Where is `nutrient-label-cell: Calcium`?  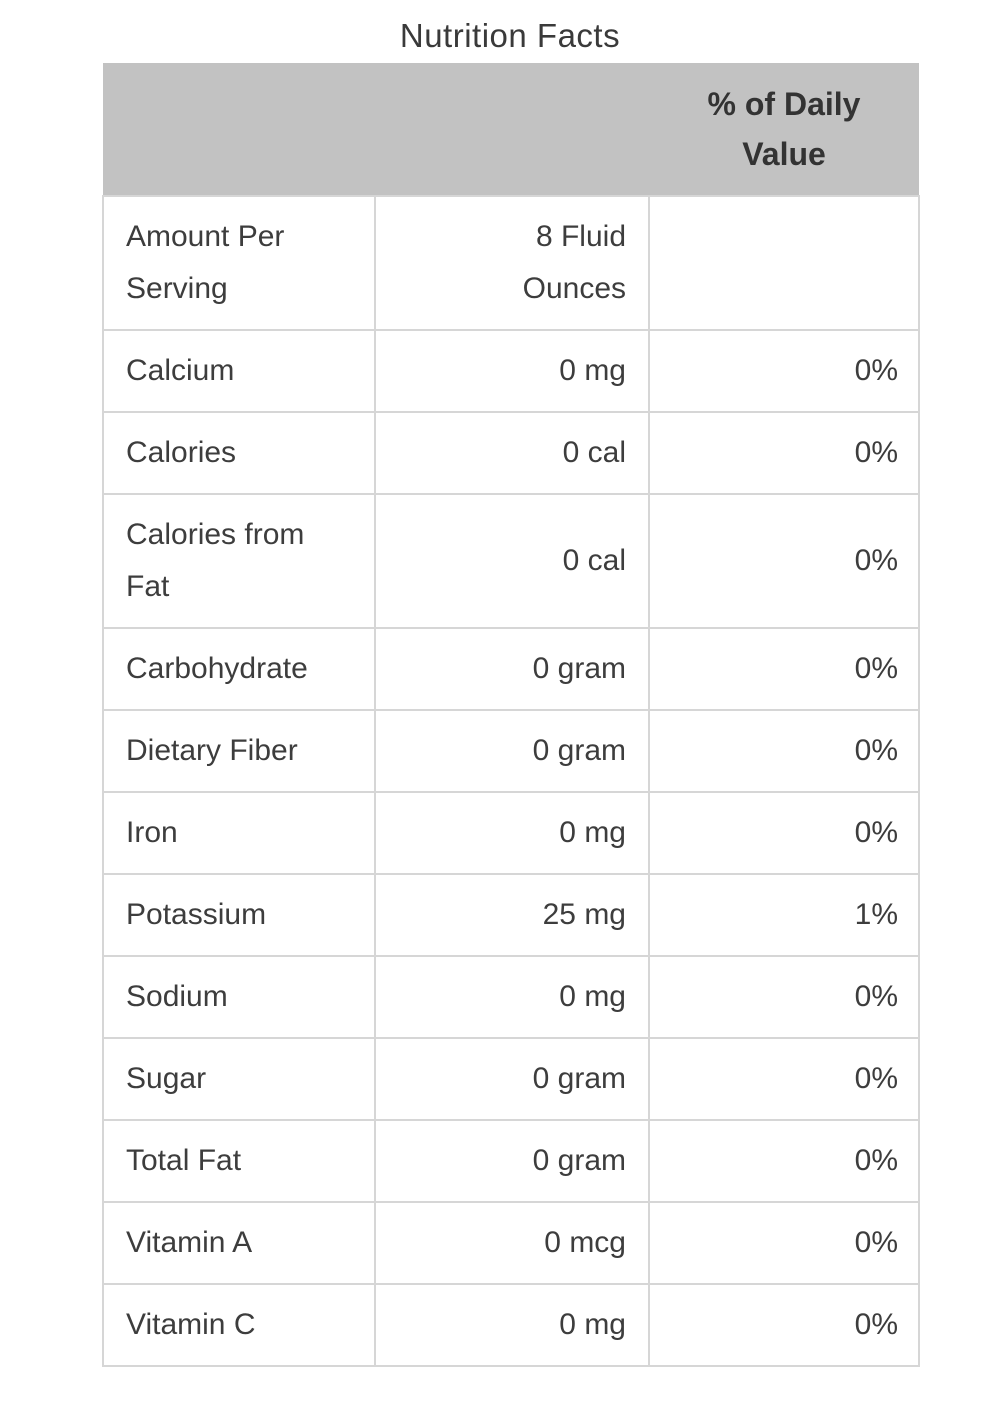 nutrient-label-cell: Calcium is located at coordinates (239, 371).